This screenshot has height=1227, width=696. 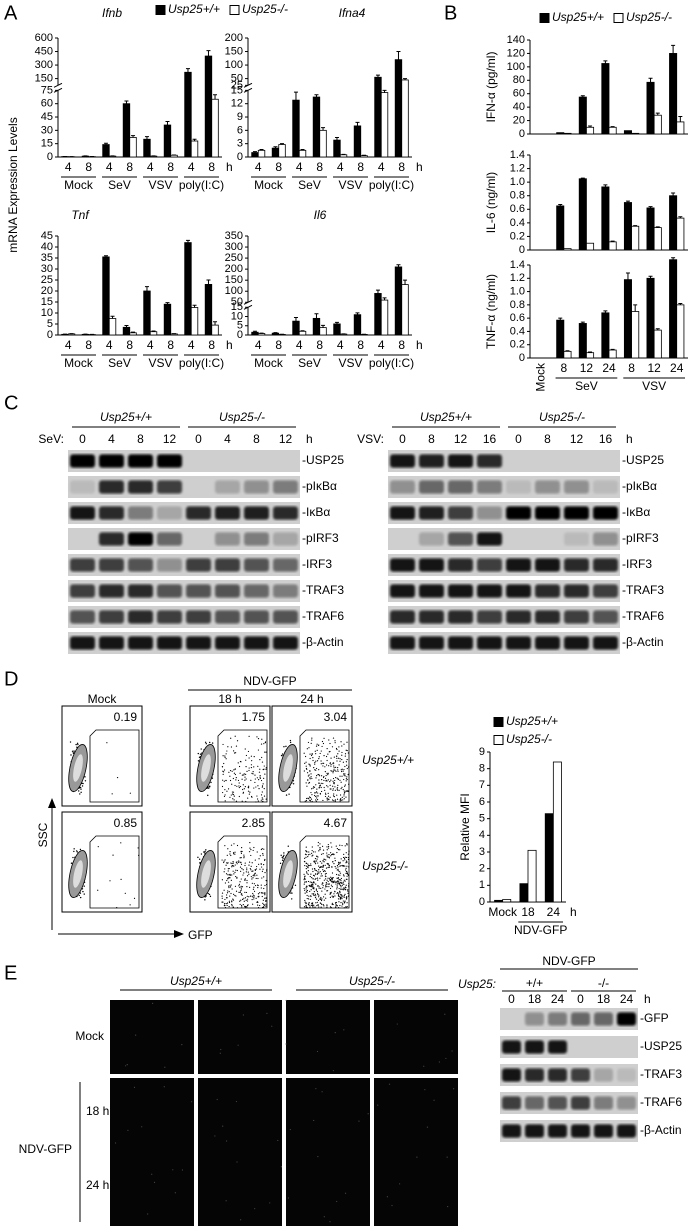 I want to click on group-label: poly(I:C), so click(x=391, y=185).